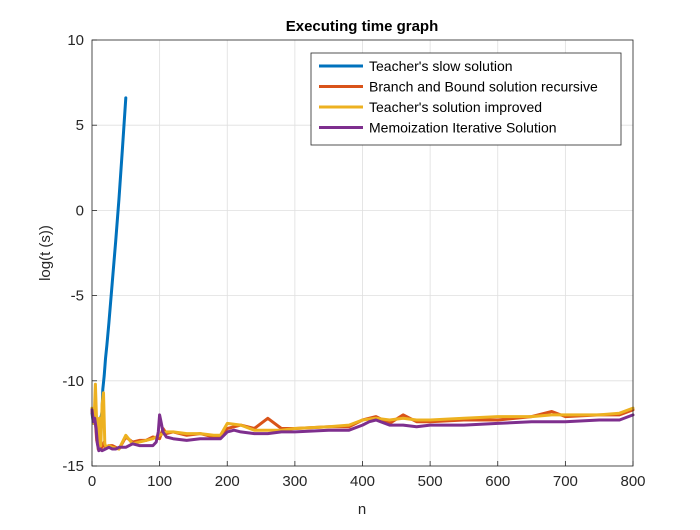  Describe the element at coordinates (294, 481) in the screenshot. I see `x-tick-label: 300` at that location.